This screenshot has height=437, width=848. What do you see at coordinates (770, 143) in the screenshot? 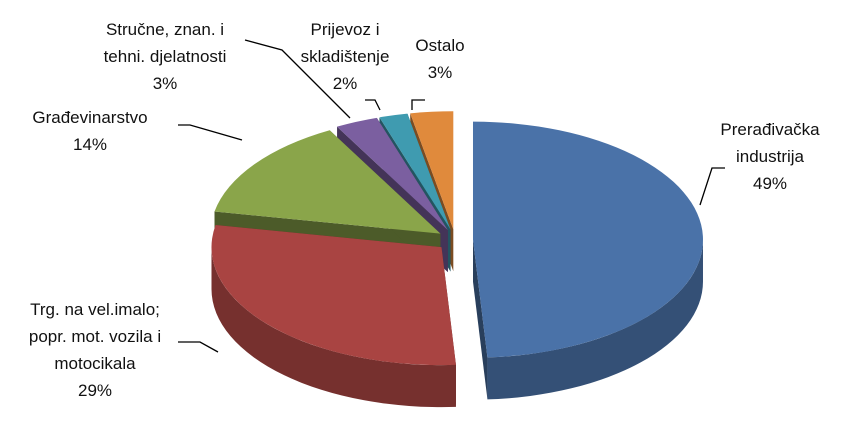
I see `category-label: Prerađivačka industrija` at bounding box center [770, 143].